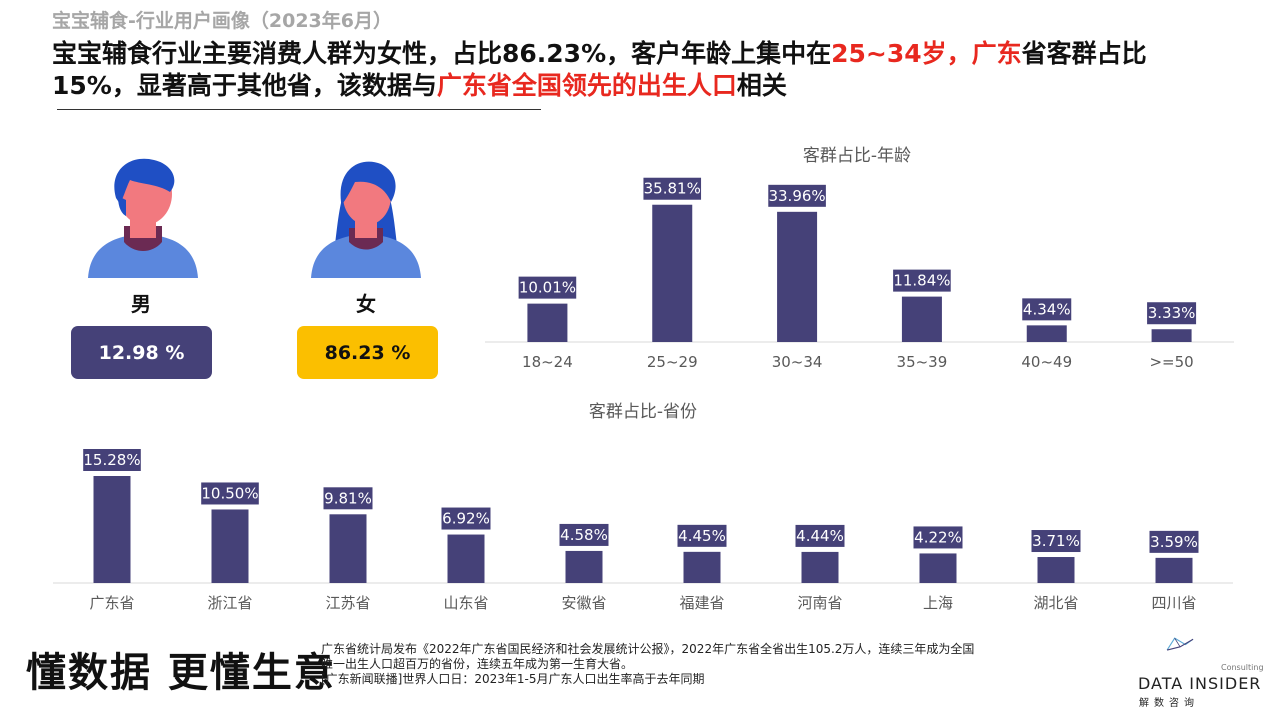 The height and width of the screenshot is (720, 1280). What do you see at coordinates (366, 218) in the screenshot?
I see `female-person-icon` at bounding box center [366, 218].